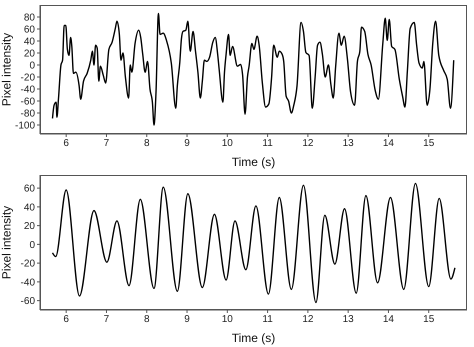  I want to click on y-tick-label: 80, so click(30, 18).